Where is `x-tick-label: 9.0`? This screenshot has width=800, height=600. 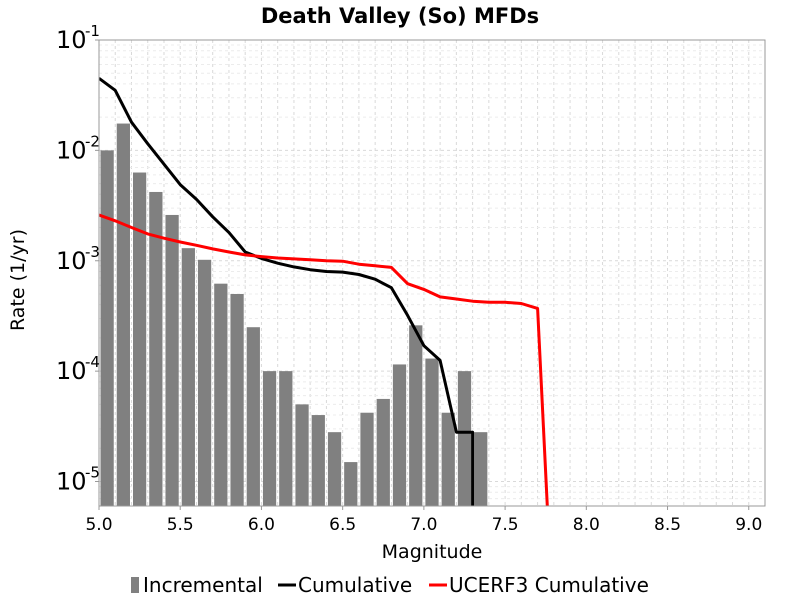
x-tick-label: 9.0 is located at coordinates (748, 525).